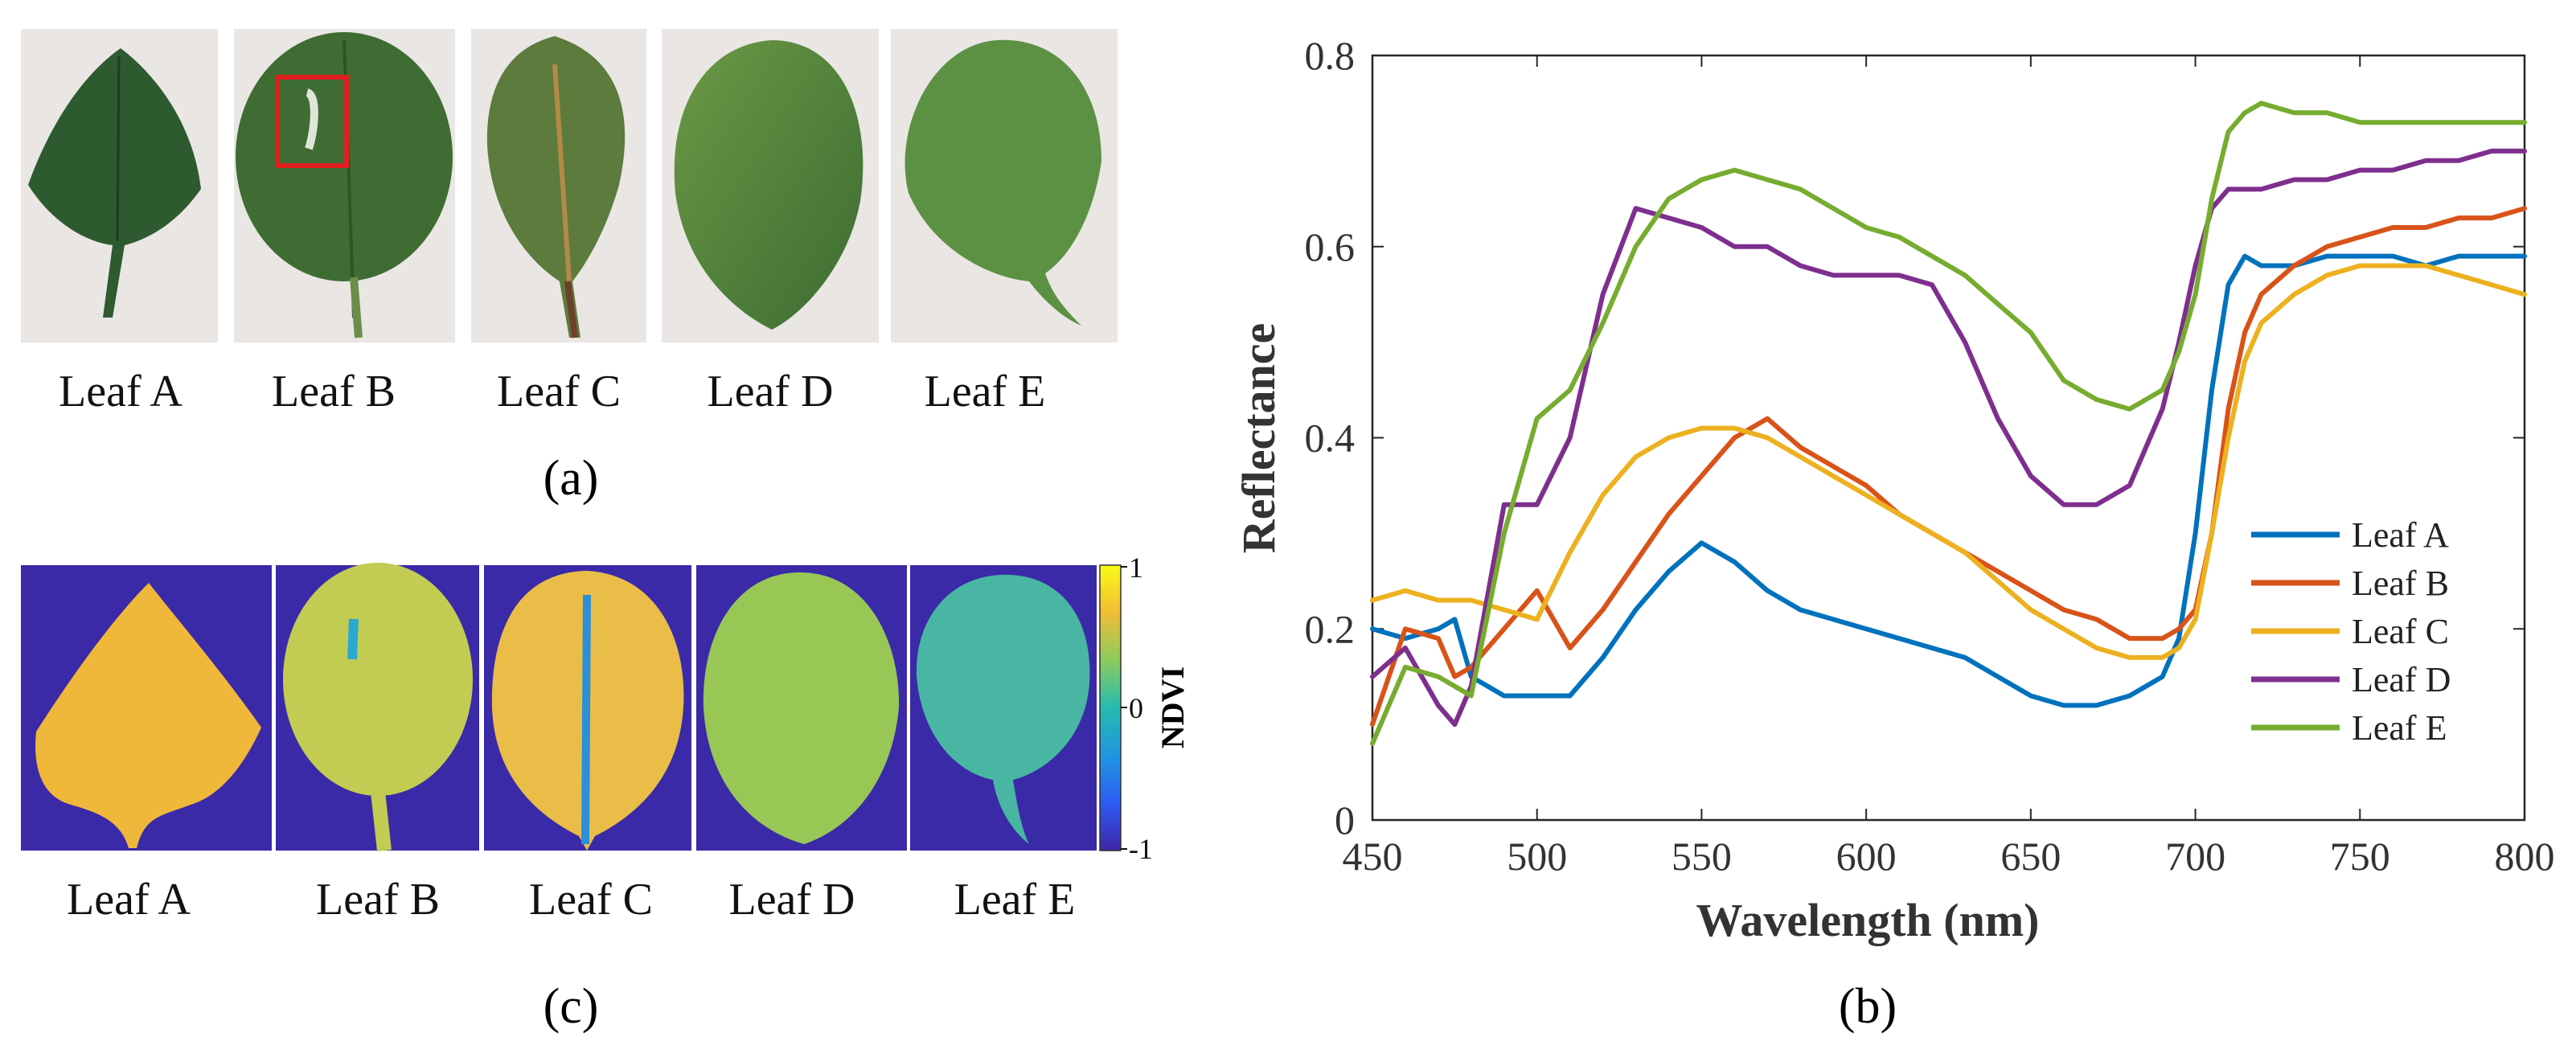 The image size is (2576, 1062). I want to click on colorbar-label: NDVI, so click(1173, 707).